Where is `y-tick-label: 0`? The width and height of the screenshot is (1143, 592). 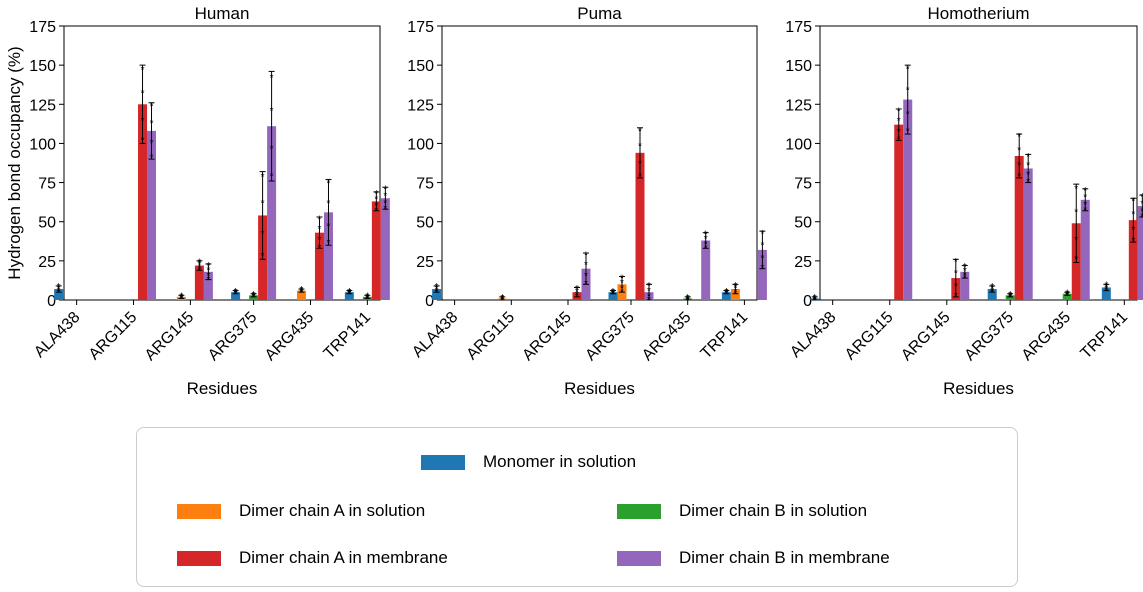
y-tick-label: 0 is located at coordinates (51, 301).